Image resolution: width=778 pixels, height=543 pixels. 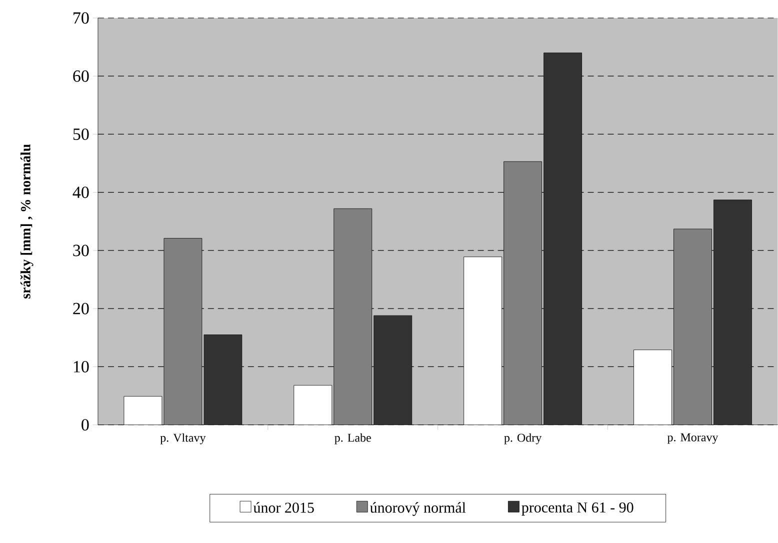 What do you see at coordinates (418, 509) in the screenshot?
I see `legend-label: únorový normál` at bounding box center [418, 509].